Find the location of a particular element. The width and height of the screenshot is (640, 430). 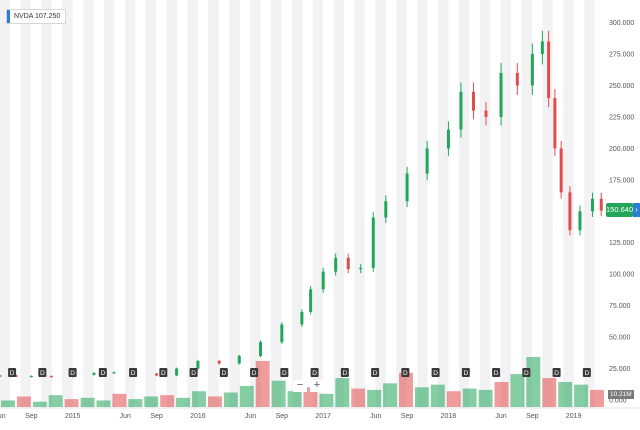

zoom-in-button: + is located at coordinates (317, 386).